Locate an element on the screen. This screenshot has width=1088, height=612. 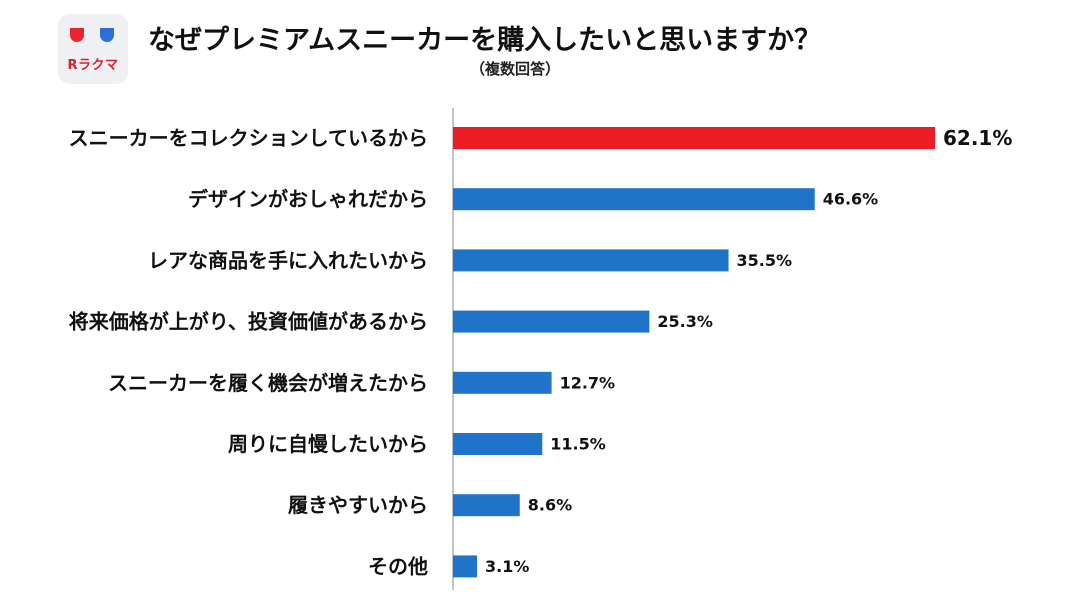
logo-text: Rラクマ is located at coordinates (93, 65).